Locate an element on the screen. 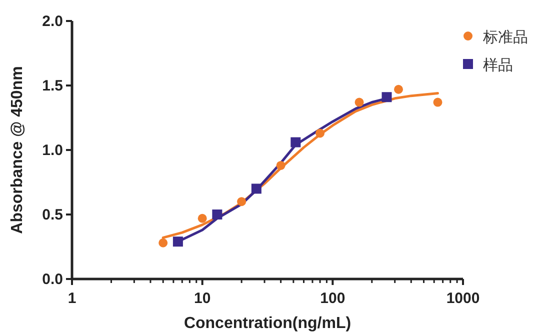  x-tick-label: 1000 is located at coordinates (463, 298).